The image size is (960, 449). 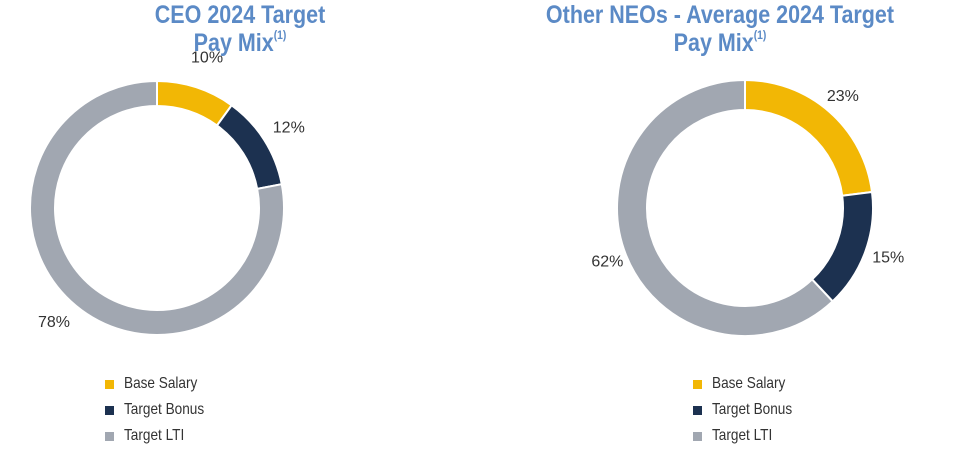 What do you see at coordinates (54, 322) in the screenshot?
I see `data-label-target-lti: 78%` at bounding box center [54, 322].